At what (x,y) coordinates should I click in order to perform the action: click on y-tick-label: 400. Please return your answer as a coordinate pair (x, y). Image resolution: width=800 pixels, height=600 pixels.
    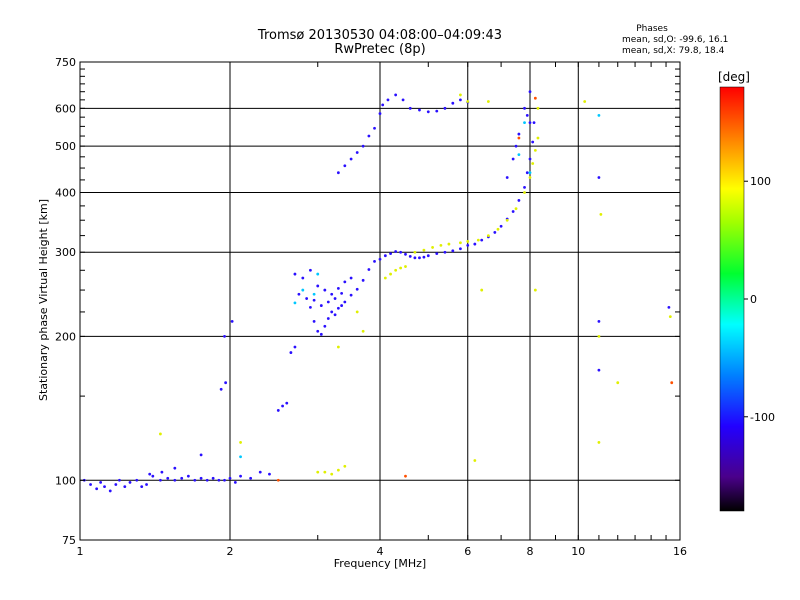
    Looking at the image, I should click on (65, 192).